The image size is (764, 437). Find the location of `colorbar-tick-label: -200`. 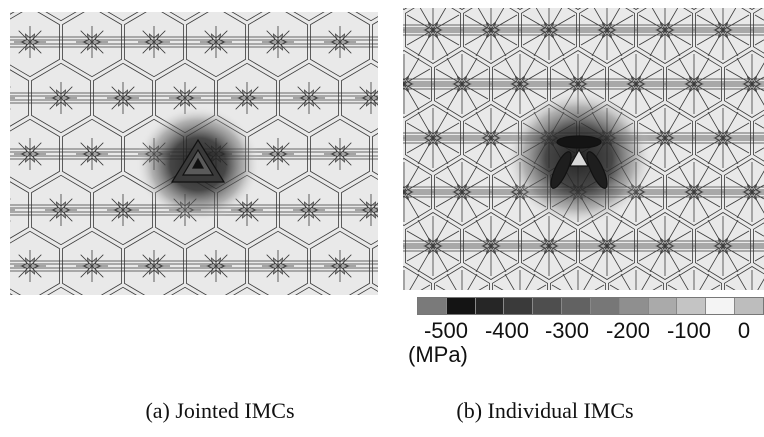

colorbar-tick-label: -200 is located at coordinates (628, 330).